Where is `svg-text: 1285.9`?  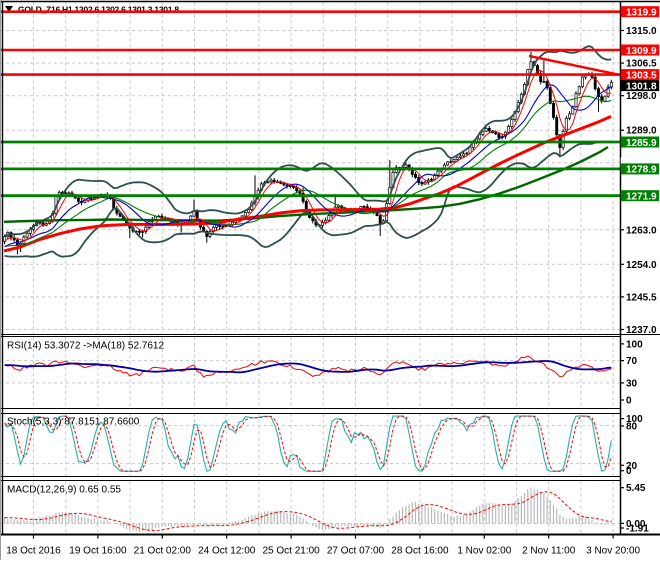
svg-text: 1285.9 is located at coordinates (641, 143).